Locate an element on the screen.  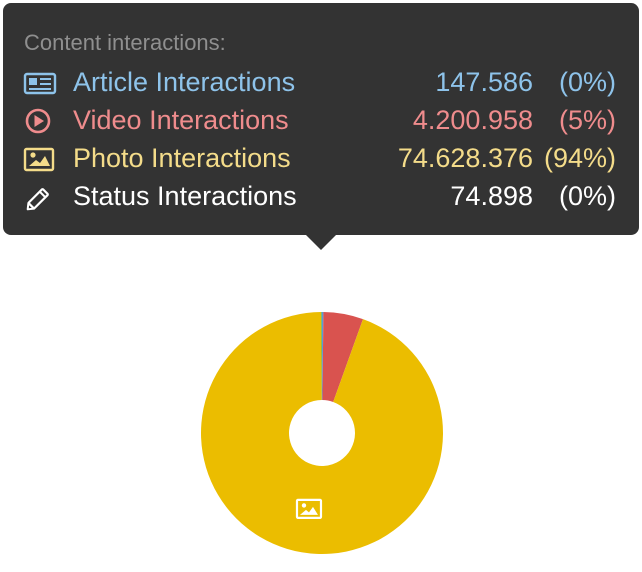
donut-slice-status-interactions is located at coordinates (321, 356).